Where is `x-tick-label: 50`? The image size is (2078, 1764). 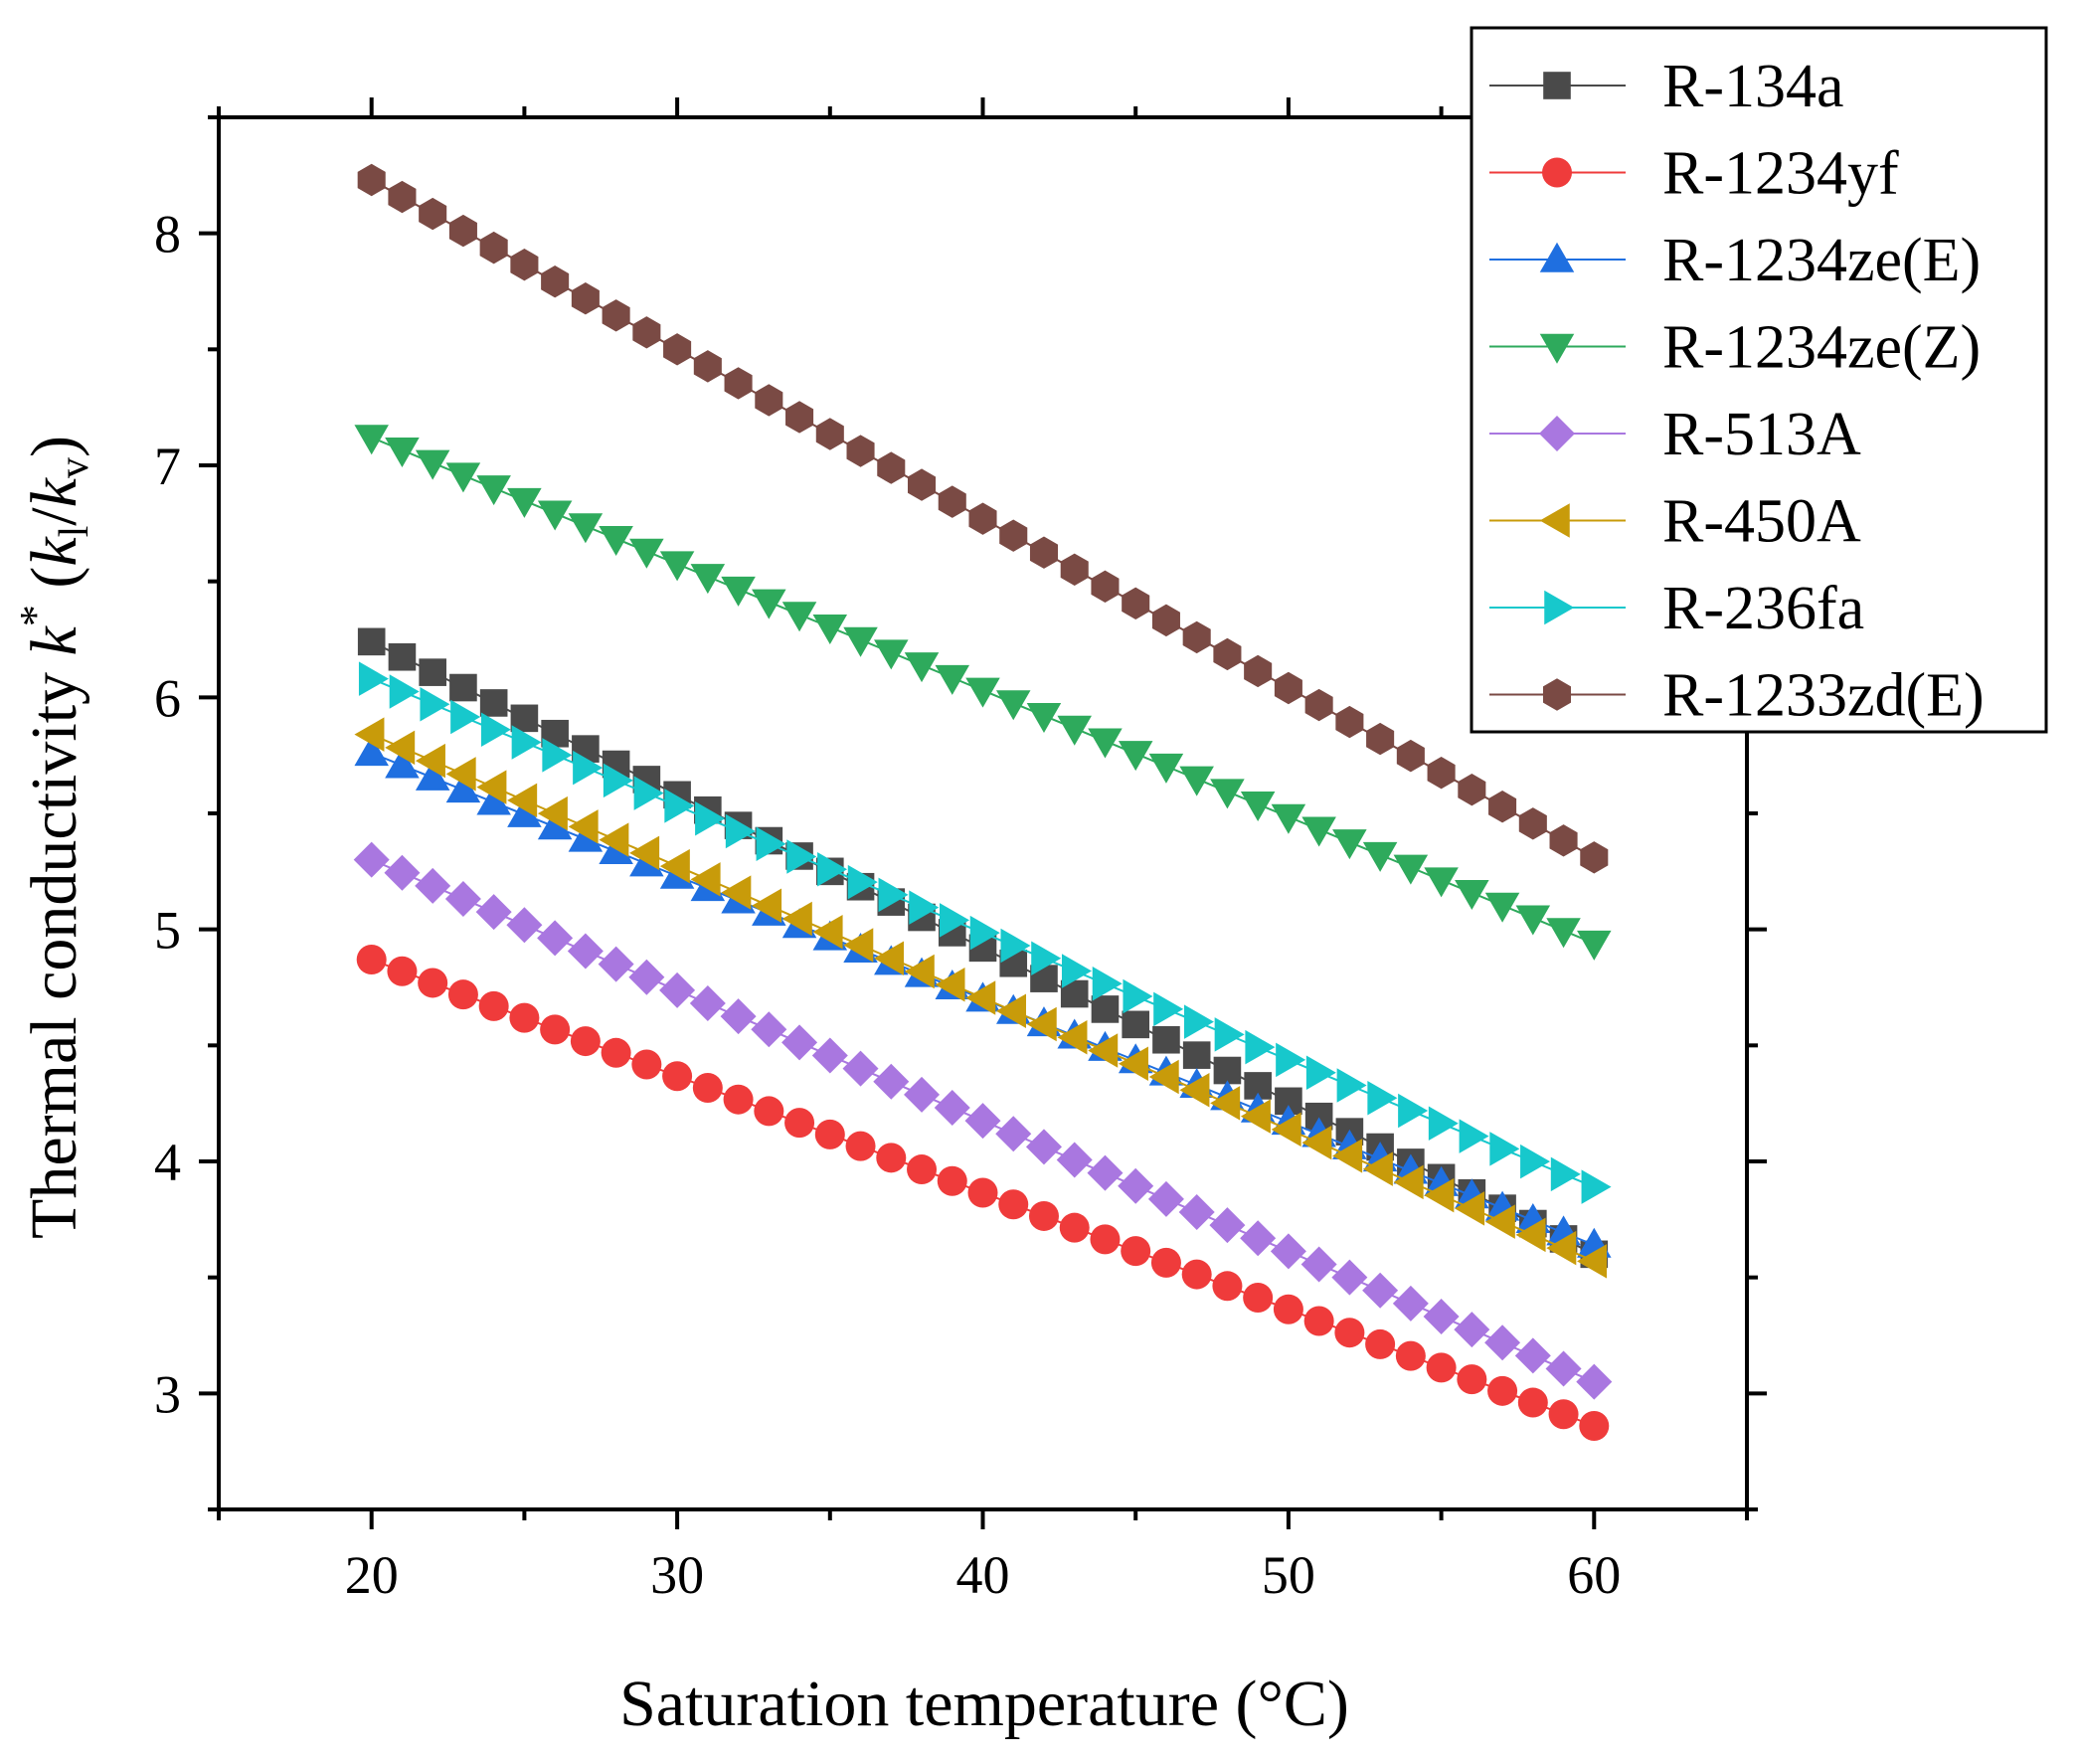 x-tick-label: 50 is located at coordinates (1288, 1575).